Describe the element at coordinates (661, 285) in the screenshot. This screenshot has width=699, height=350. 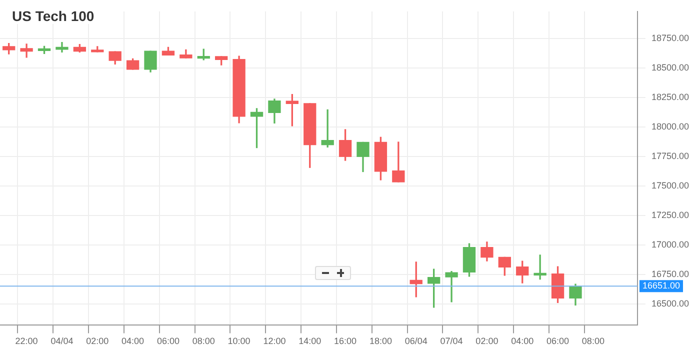
I see `ref-line-label: 16651.00` at that location.